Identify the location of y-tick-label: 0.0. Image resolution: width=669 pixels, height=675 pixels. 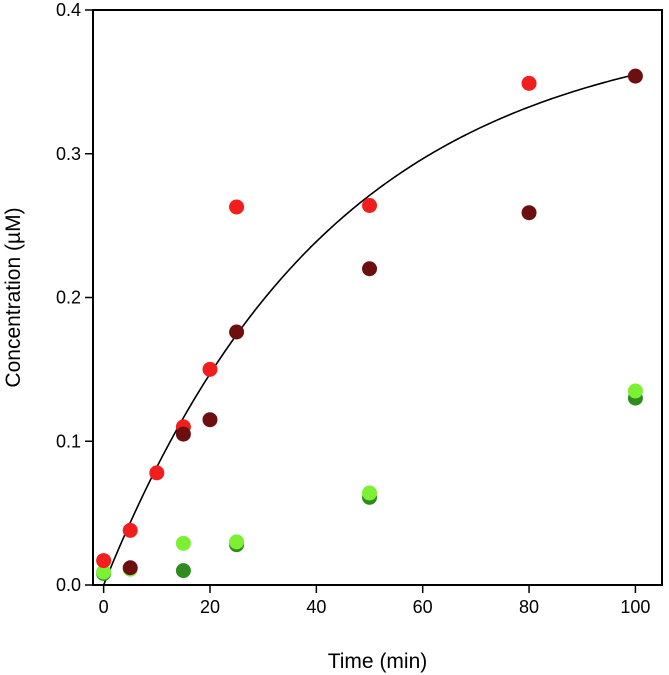
(68, 585).